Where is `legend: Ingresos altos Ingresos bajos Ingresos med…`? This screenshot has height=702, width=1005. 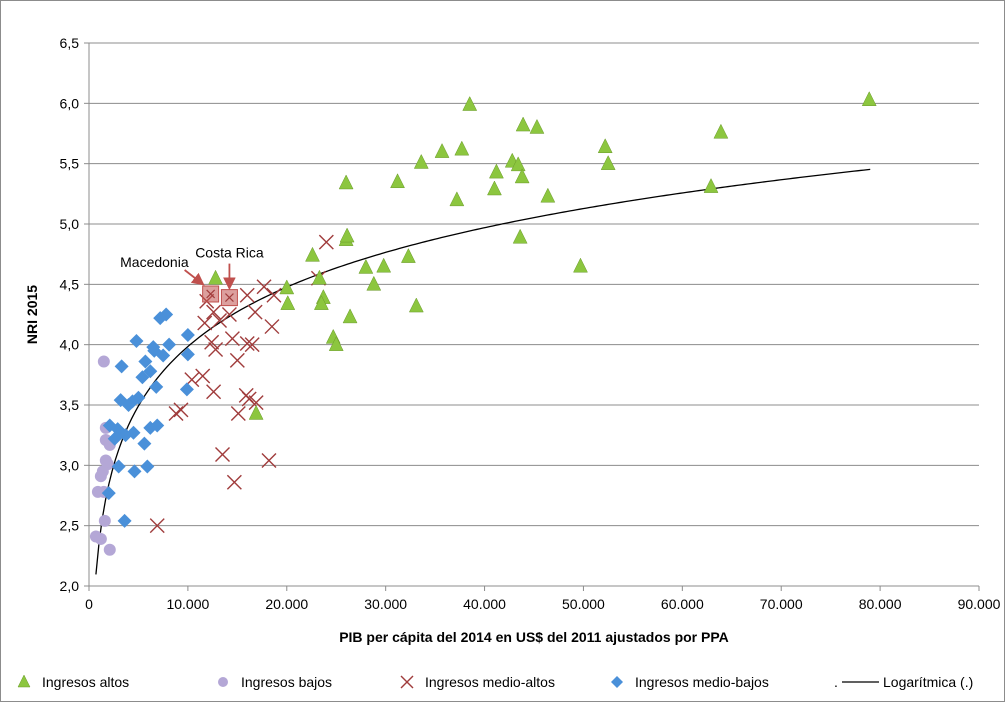 legend: Ingresos altos Ingresos bajos Ingresos med… is located at coordinates (495, 682).